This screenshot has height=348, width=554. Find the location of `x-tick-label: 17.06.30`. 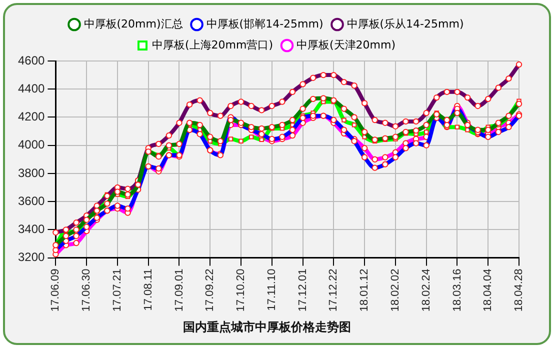

x-tick-label: 17.06.30 is located at coordinates (86, 290).